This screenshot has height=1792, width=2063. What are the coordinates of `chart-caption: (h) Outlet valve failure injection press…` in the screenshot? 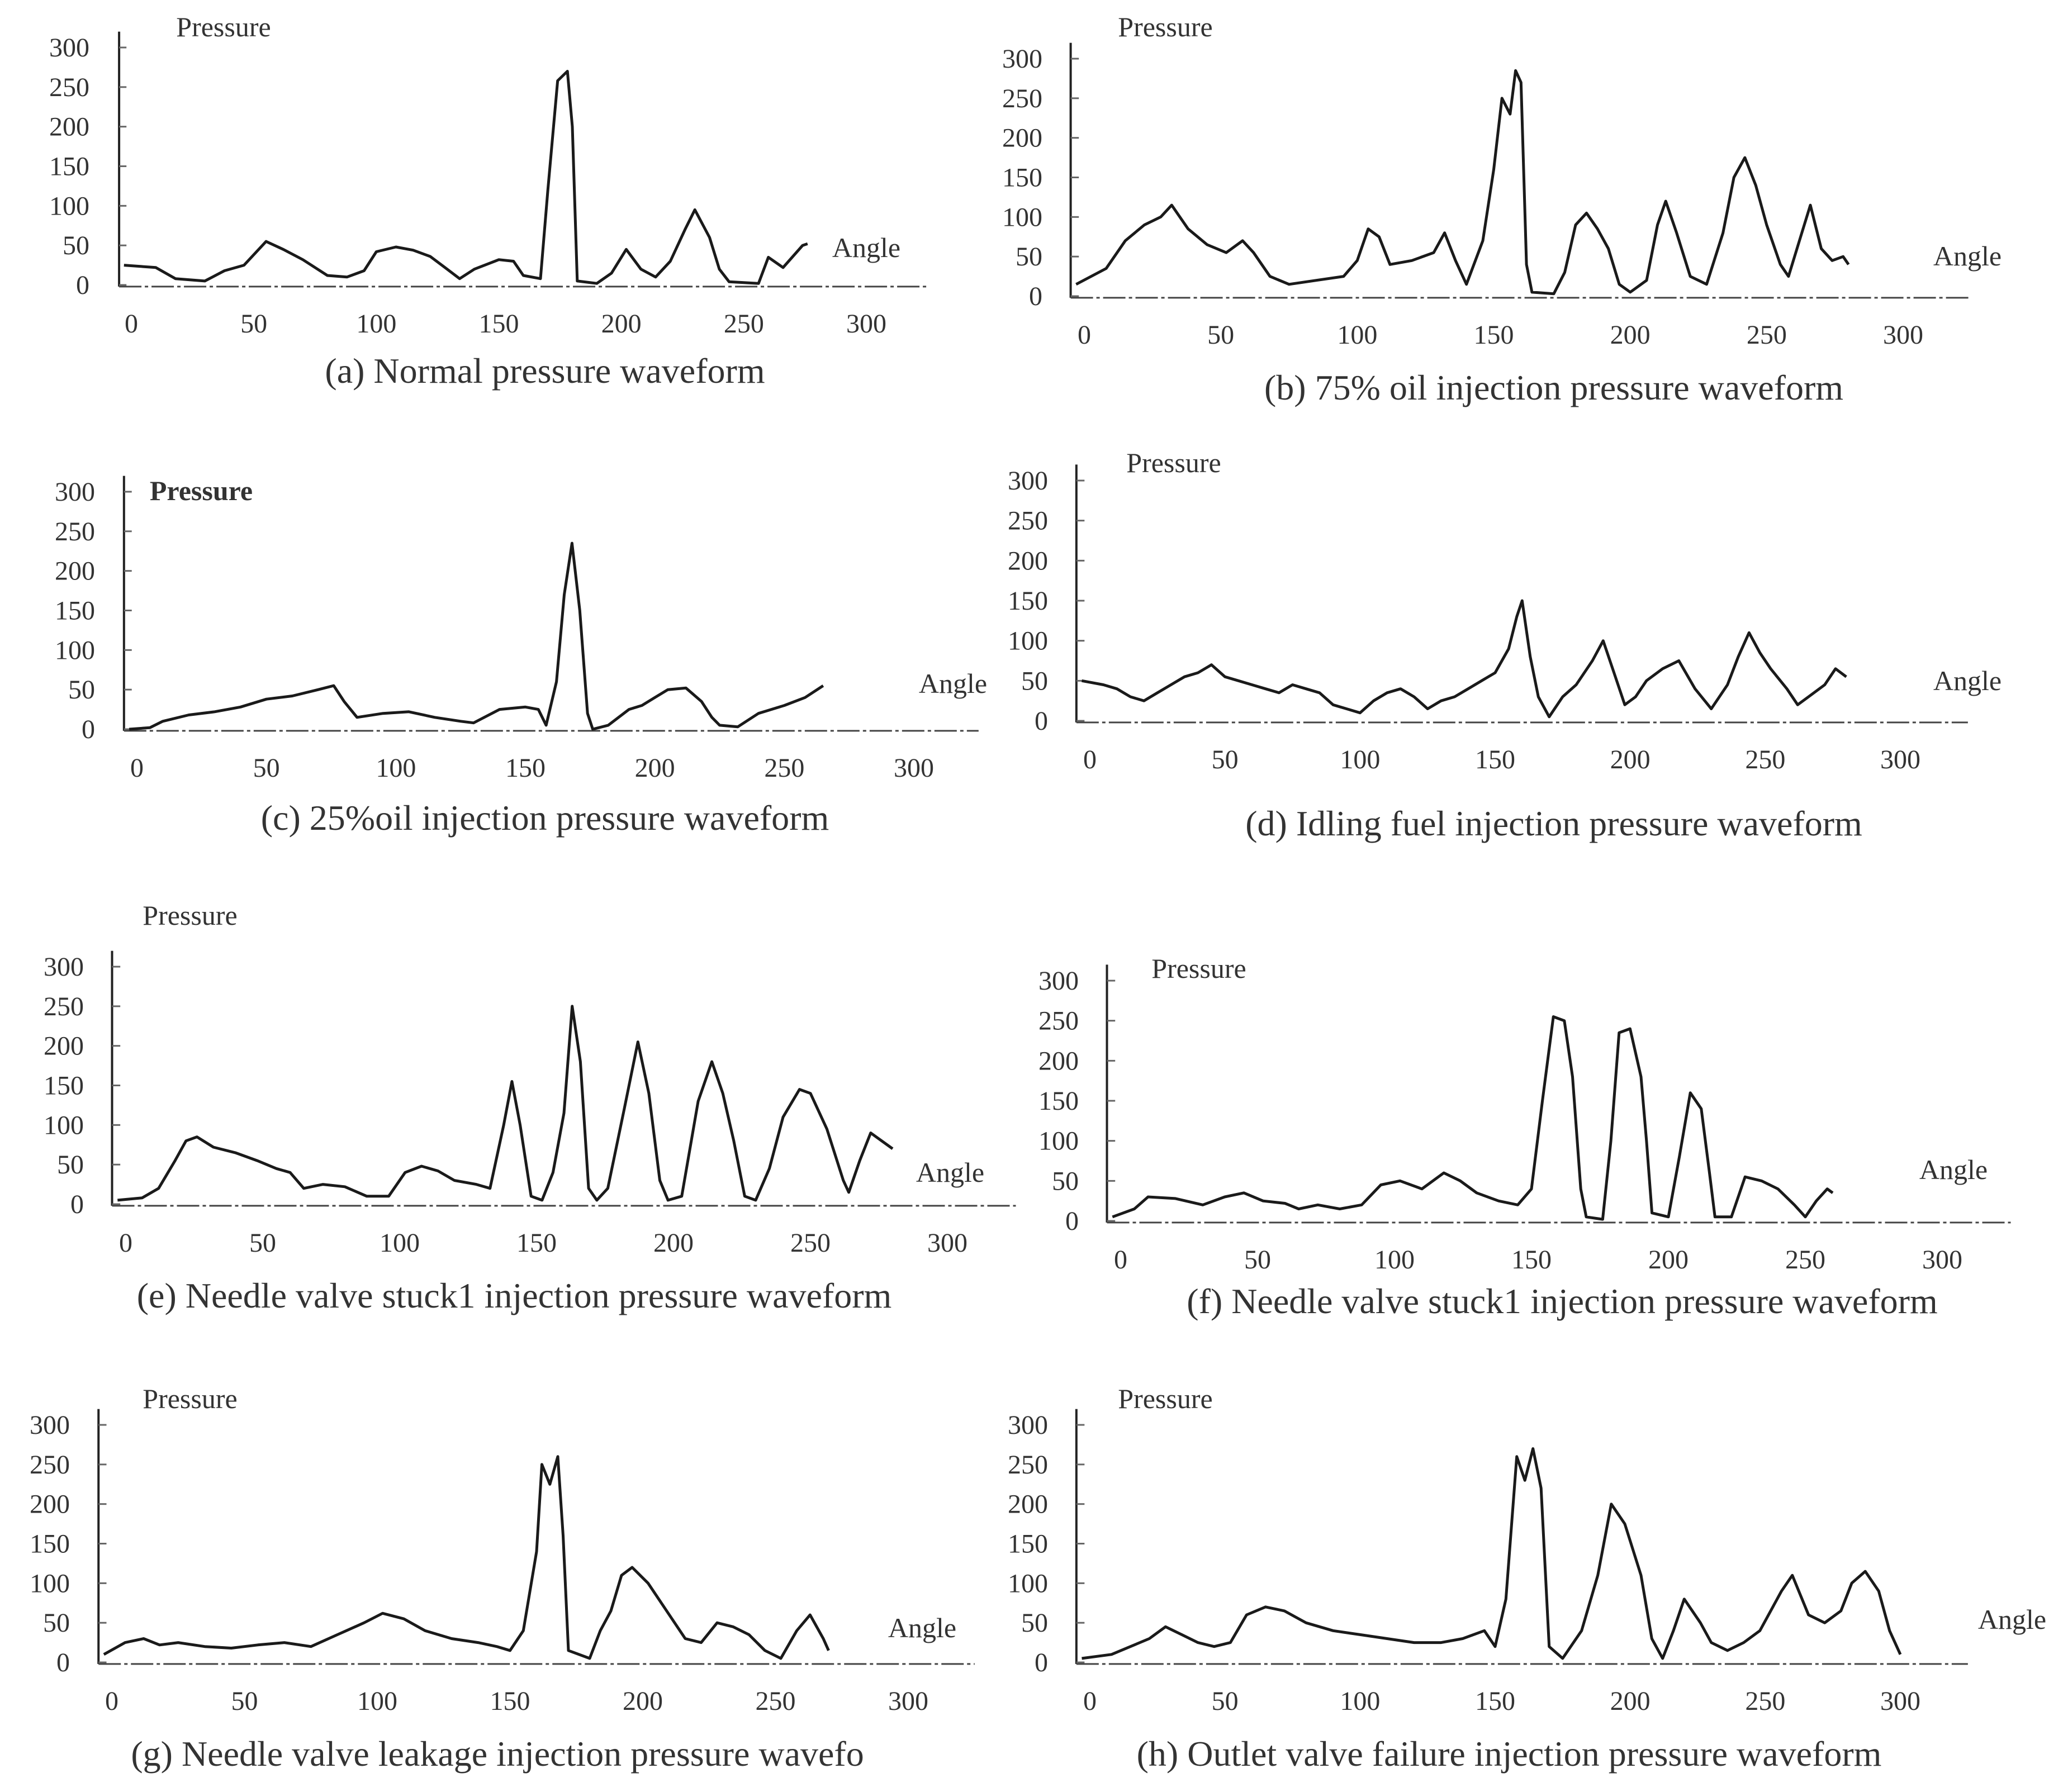 It's located at (1510, 1754).